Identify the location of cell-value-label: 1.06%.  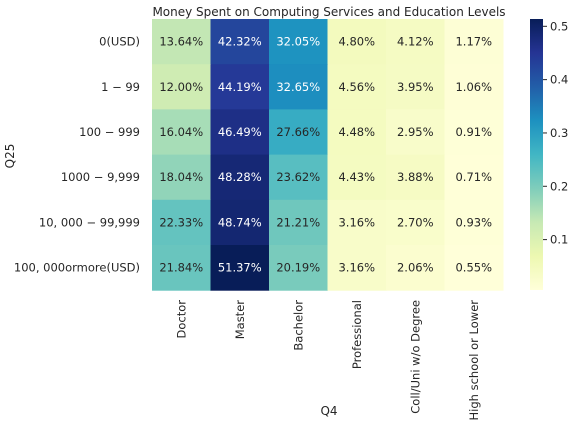
(473, 87).